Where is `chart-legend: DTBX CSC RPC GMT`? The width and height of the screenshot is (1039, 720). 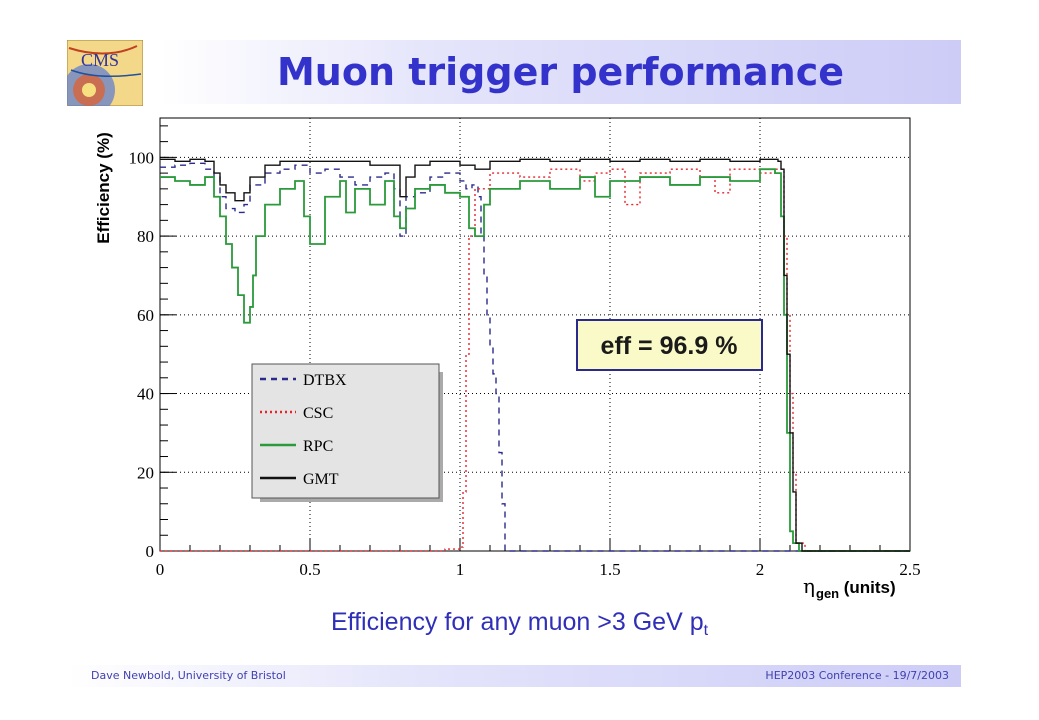 chart-legend: DTBX CSC RPC GMT is located at coordinates (347, 432).